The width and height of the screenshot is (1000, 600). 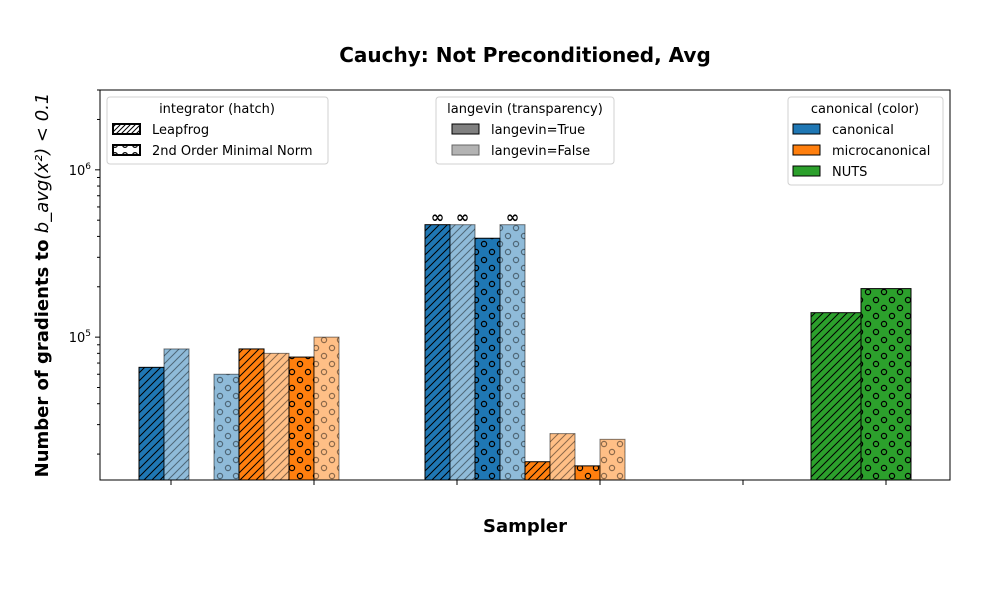 What do you see at coordinates (88, 334) in the screenshot?
I see `y-tick-exponent: 5` at bounding box center [88, 334].